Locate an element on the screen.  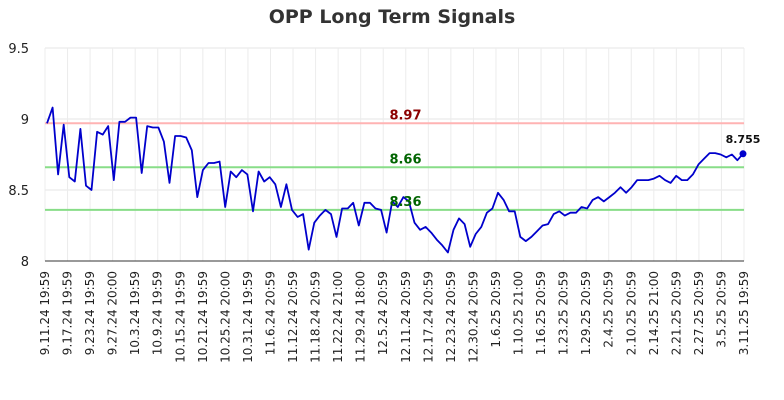
x-tick-label: 10.31.24 19:59 is located at coordinates (248, 317).